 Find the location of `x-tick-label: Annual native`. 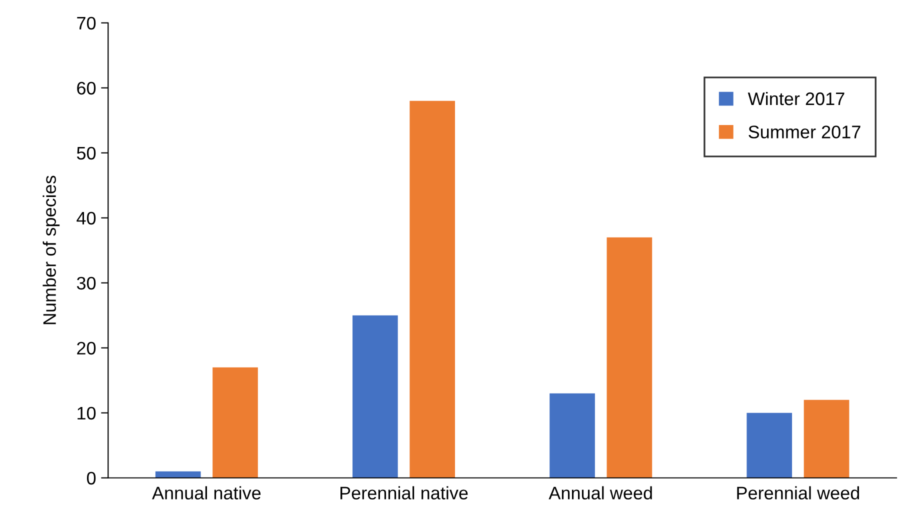

x-tick-label: Annual native is located at coordinates (206, 493).